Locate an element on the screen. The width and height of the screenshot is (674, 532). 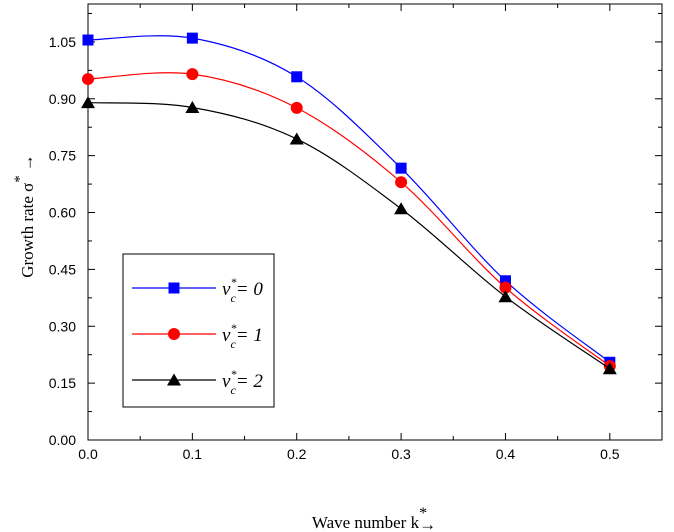
y-tick-label: 1.05 is located at coordinates (62, 42).